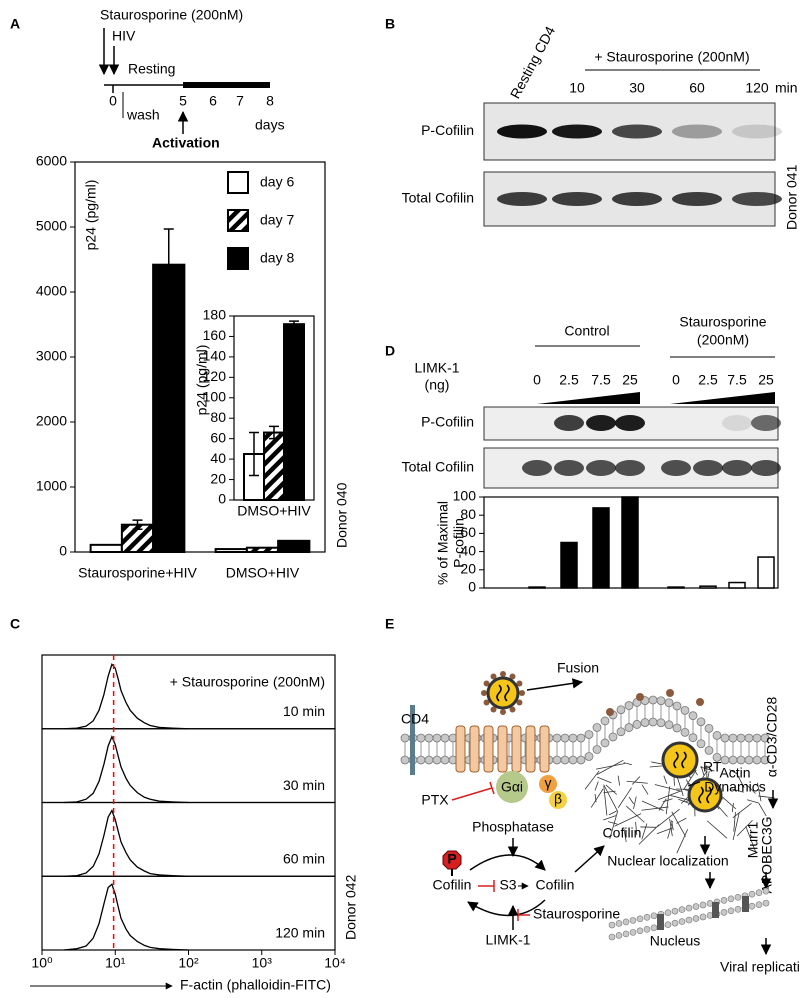 The image size is (800, 998). I want to click on panel-label: E, so click(389, 624).